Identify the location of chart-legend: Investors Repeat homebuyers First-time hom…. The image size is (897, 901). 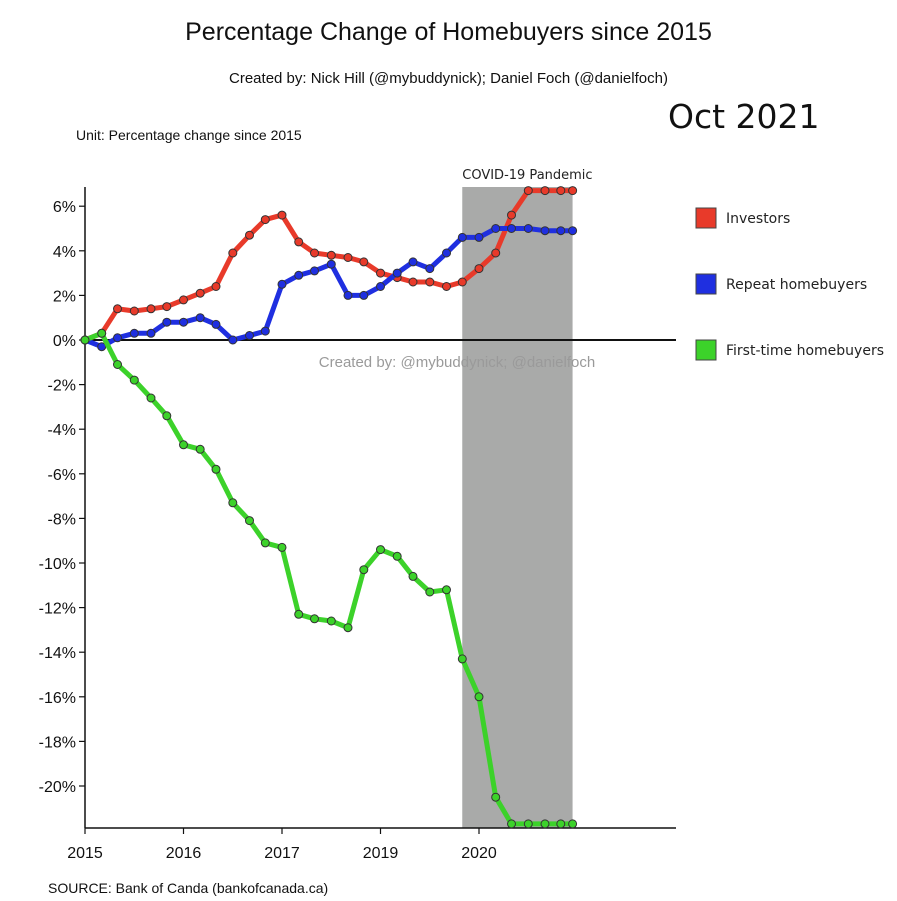
(789, 284).